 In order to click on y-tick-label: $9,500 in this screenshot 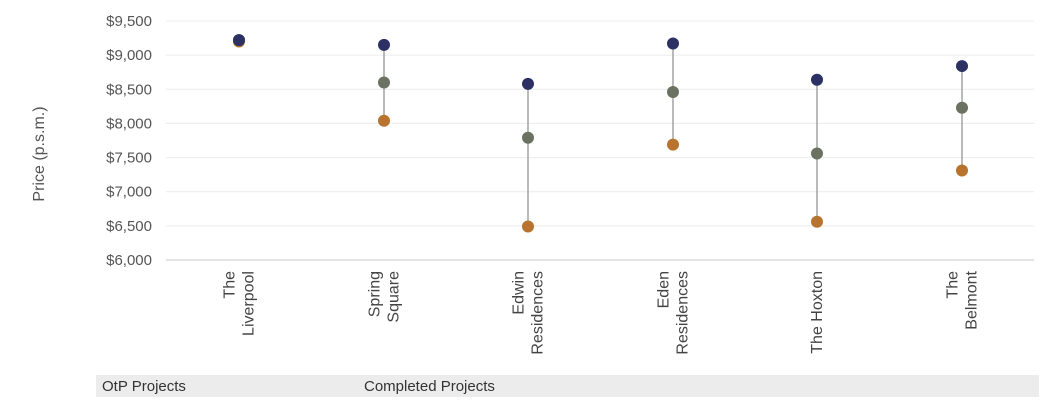, I will do `click(129, 21)`.